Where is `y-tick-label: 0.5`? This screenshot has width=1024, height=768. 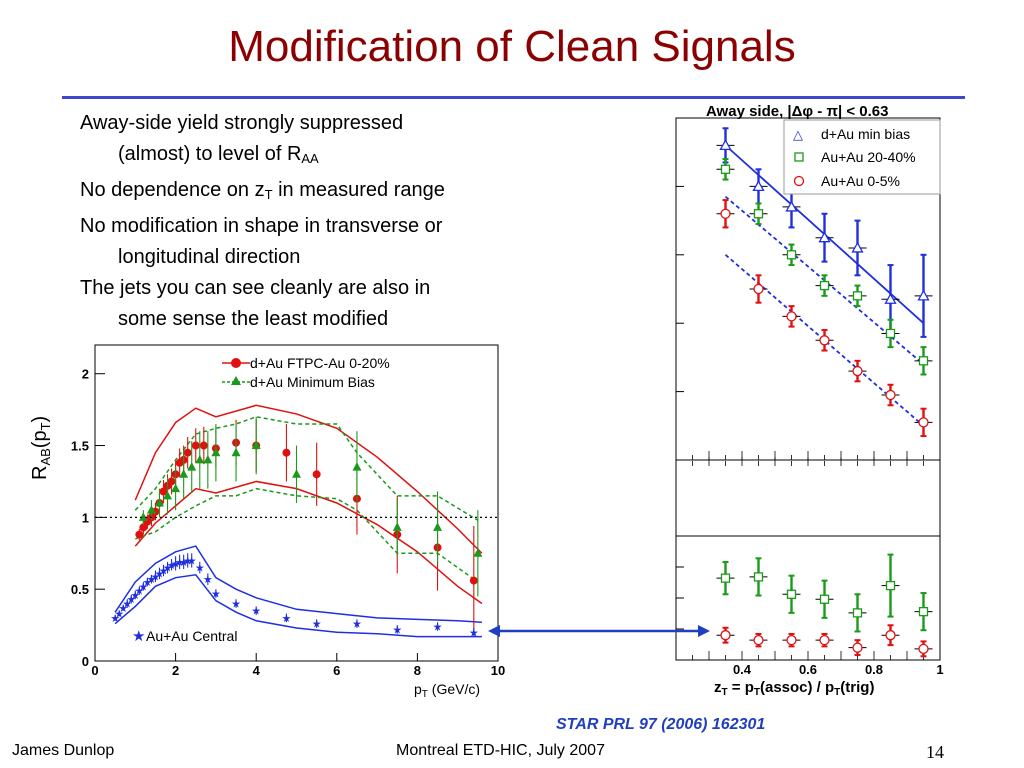
y-tick-label: 0.5 is located at coordinates (80, 589).